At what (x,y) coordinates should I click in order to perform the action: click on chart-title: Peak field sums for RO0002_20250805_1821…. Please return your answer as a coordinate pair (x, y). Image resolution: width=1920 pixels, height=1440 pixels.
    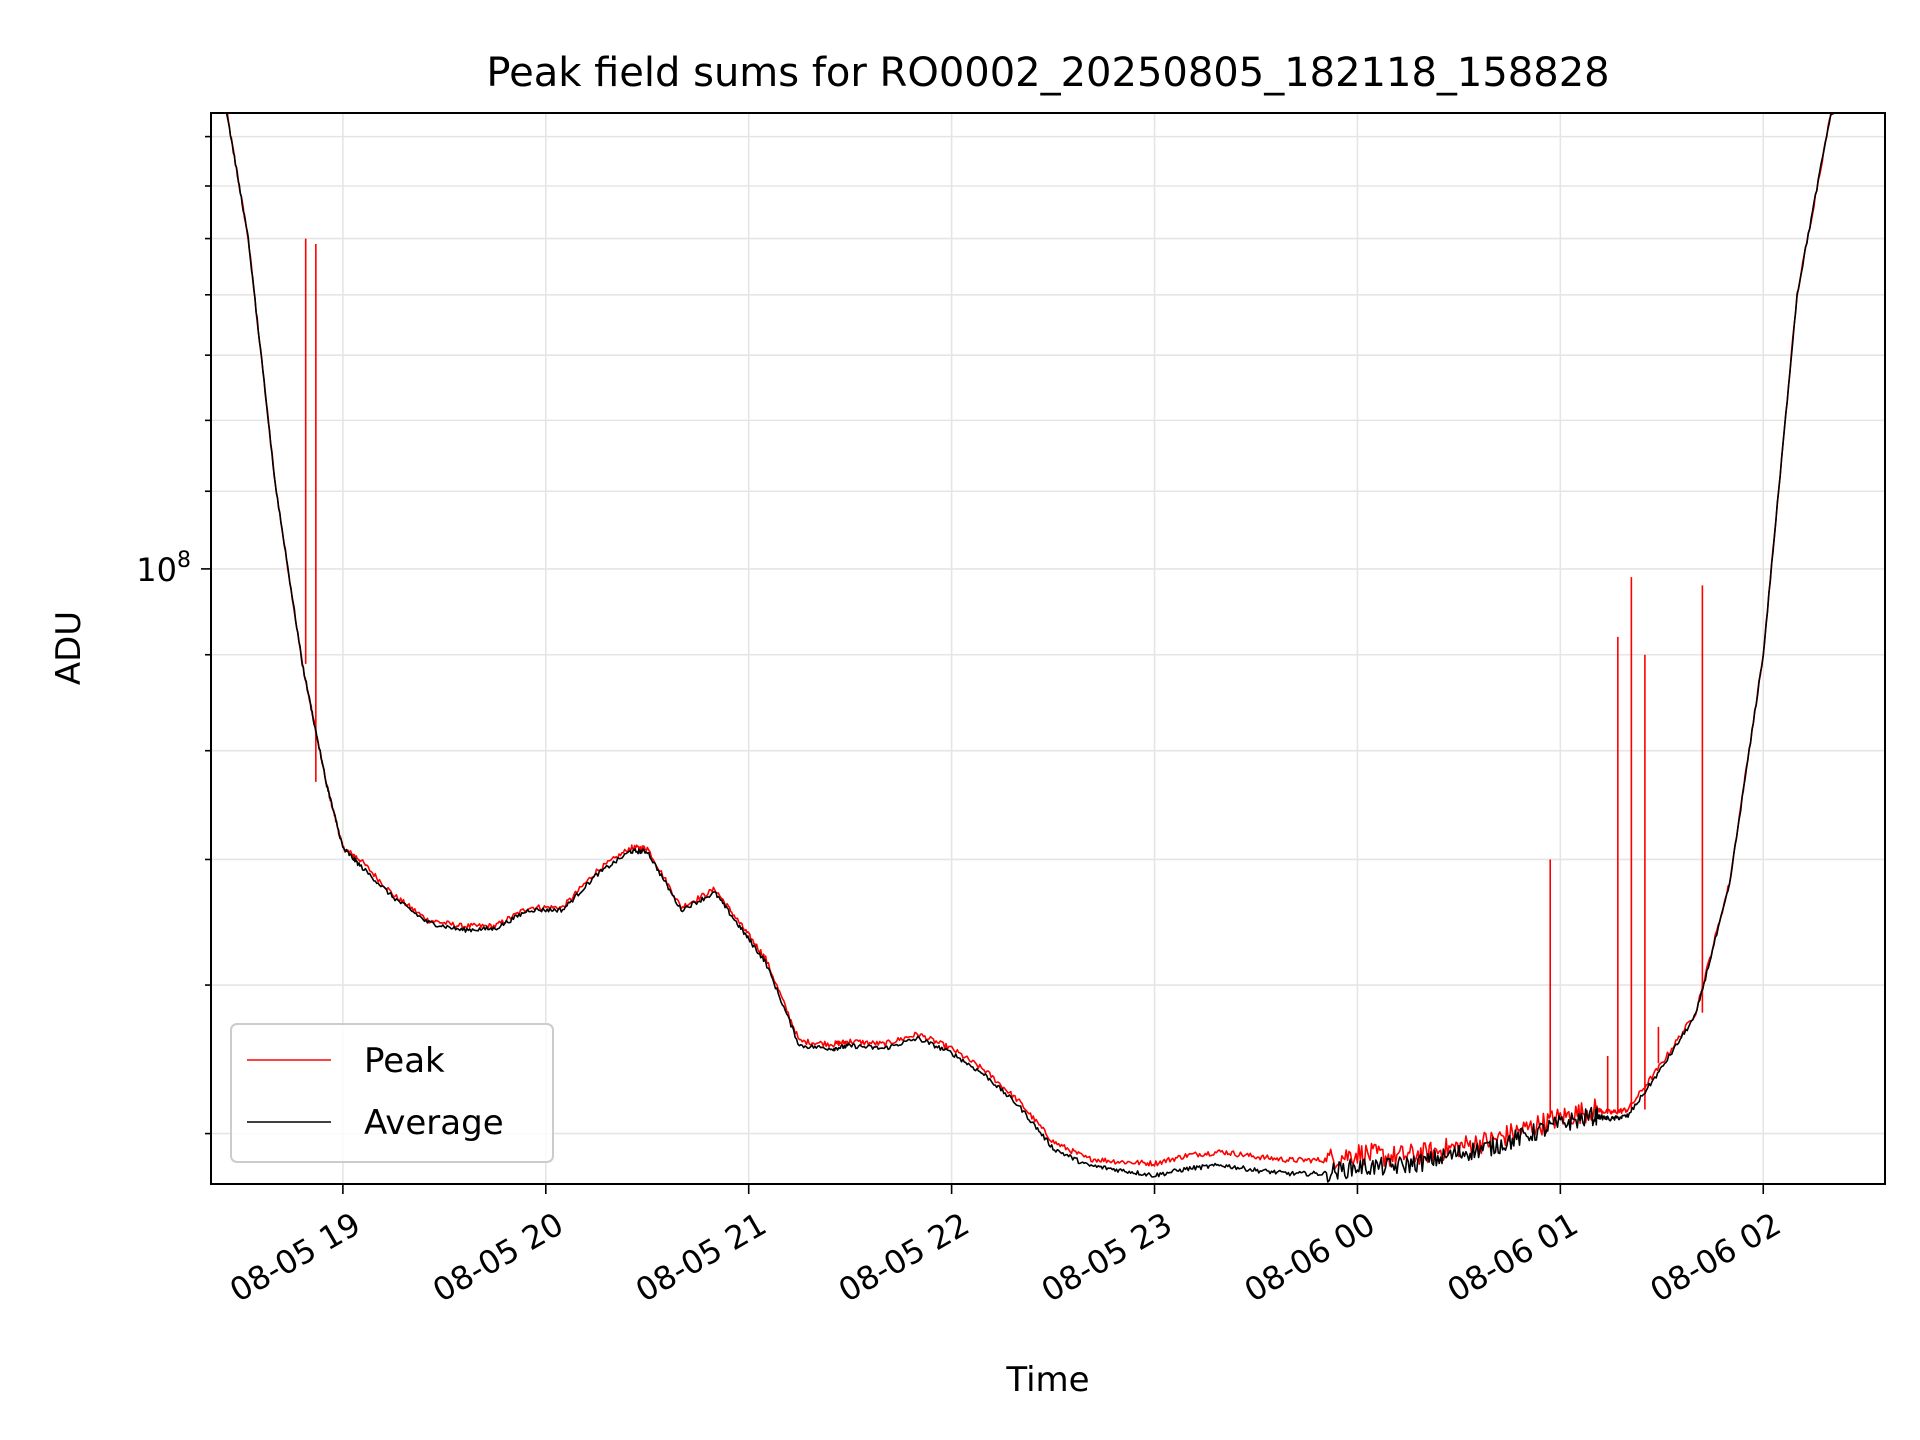
    Looking at the image, I should click on (1047, 73).